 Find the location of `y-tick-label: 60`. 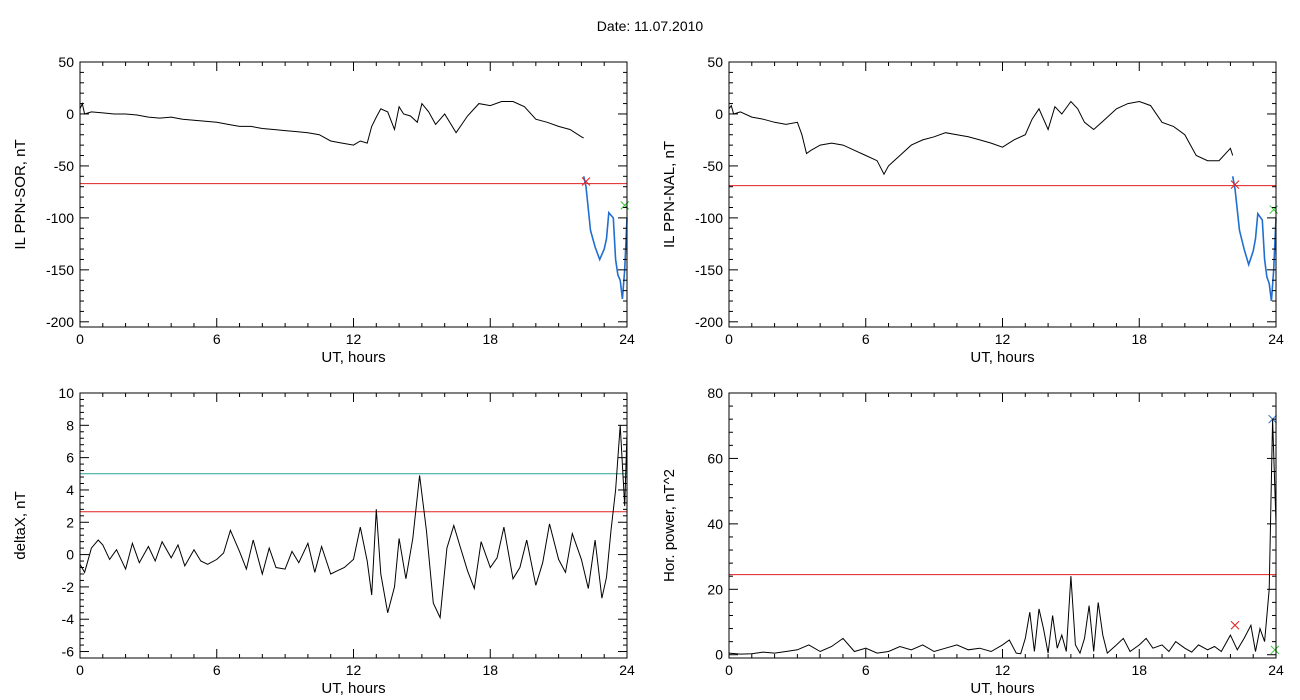

y-tick-label: 60 is located at coordinates (715, 458).